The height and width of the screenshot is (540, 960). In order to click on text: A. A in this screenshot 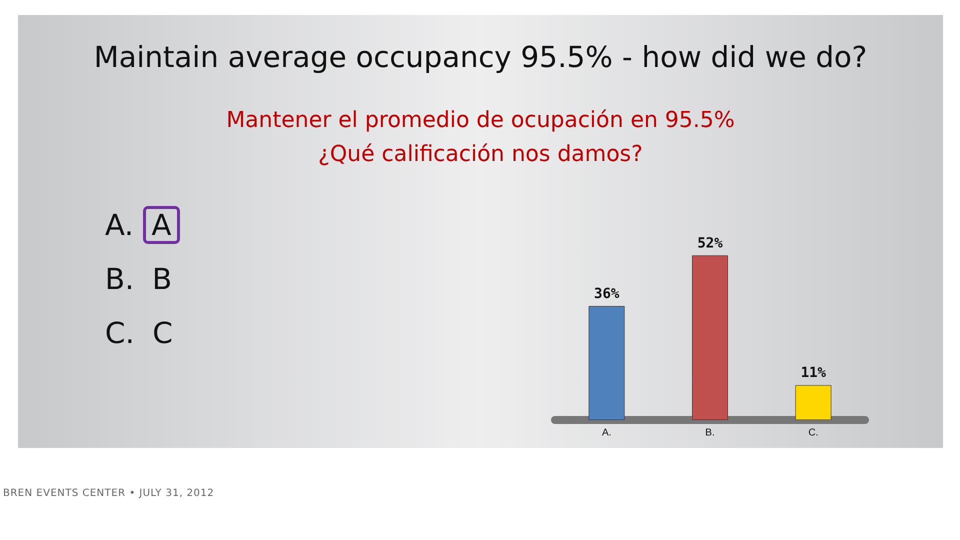, I will do `click(138, 225)`.